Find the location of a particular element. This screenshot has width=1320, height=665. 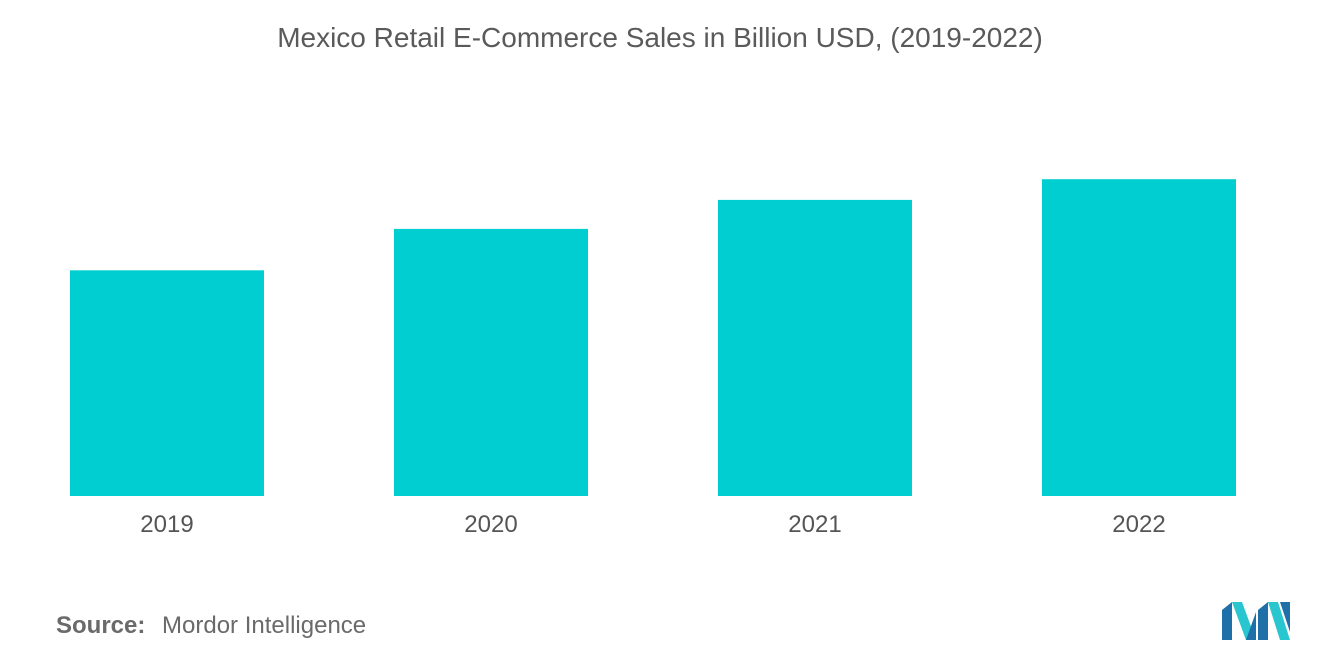

bar-2021 is located at coordinates (815, 347).